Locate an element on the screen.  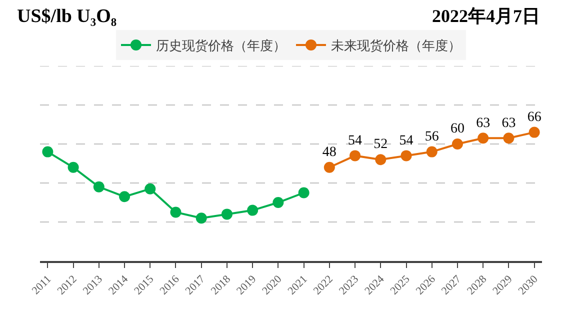
data-label: 48 is located at coordinates (329, 152).